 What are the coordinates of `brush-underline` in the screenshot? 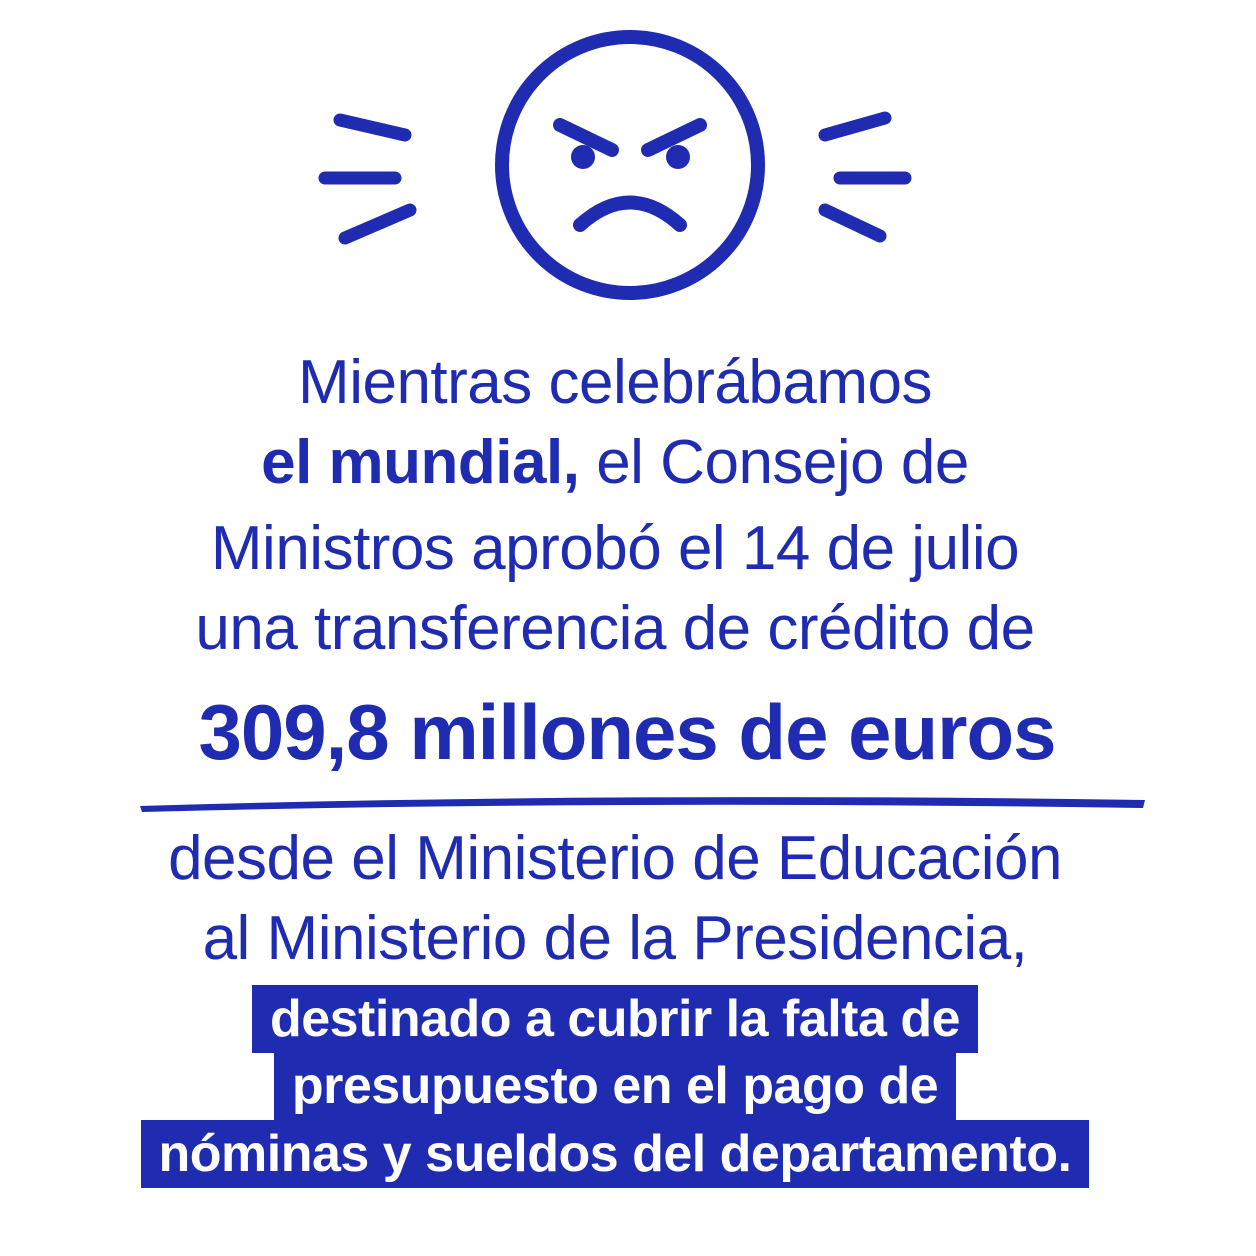 It's located at (642, 804).